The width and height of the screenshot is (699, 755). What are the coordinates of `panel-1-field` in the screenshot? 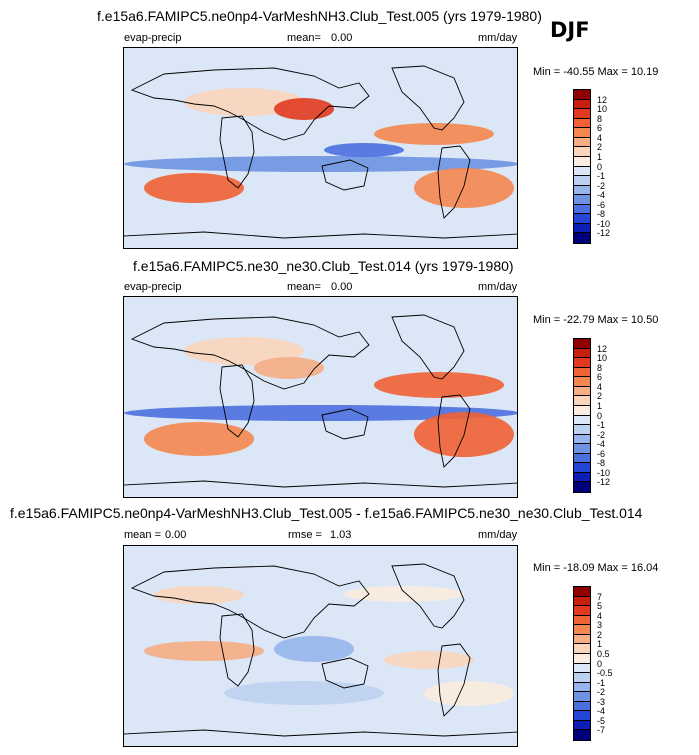 It's located at (320, 148).